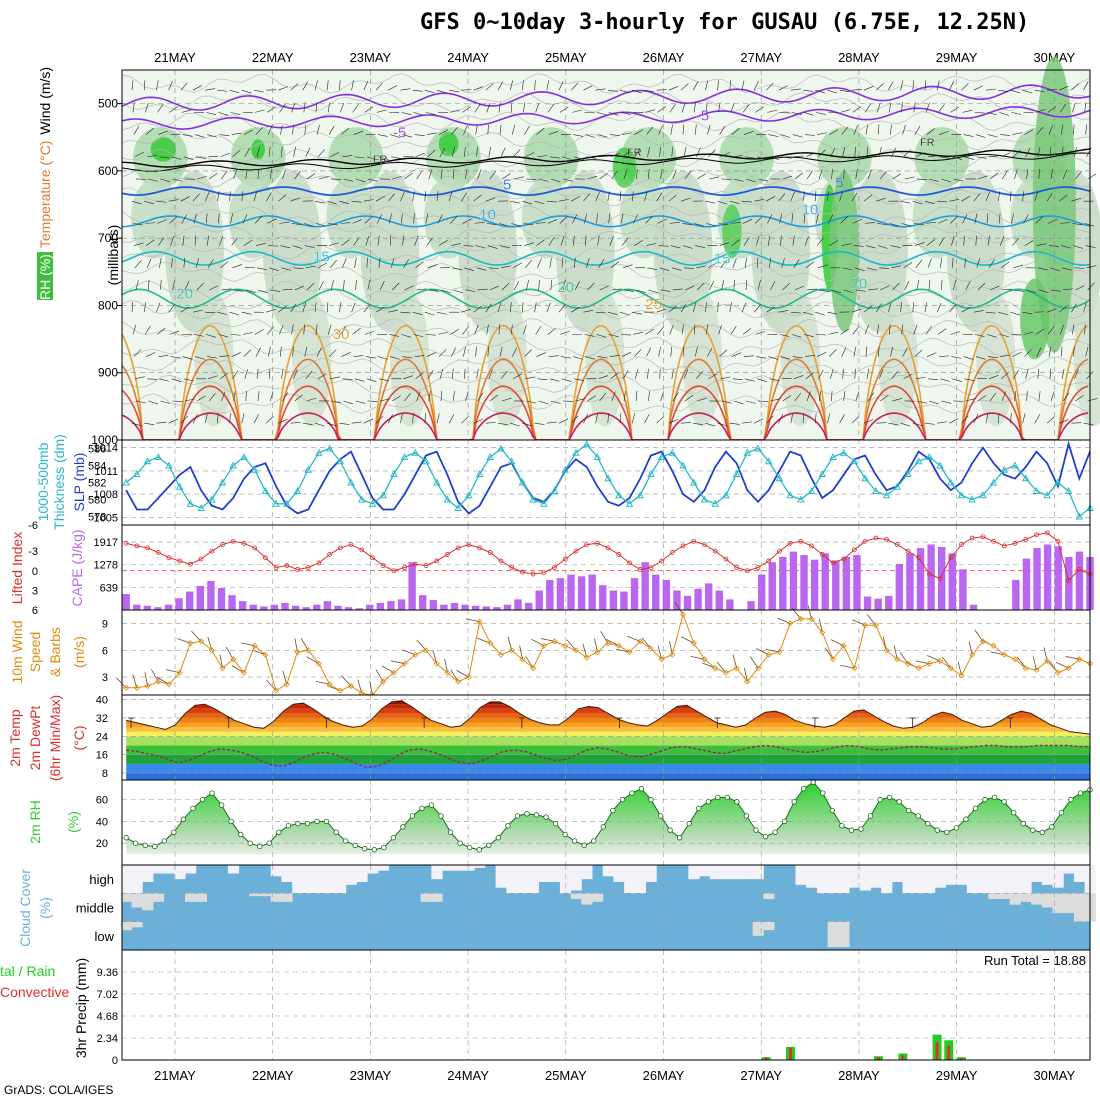  Describe the element at coordinates (273, 1075) in the screenshot. I see `date-label-bottom: 22MAY` at that location.